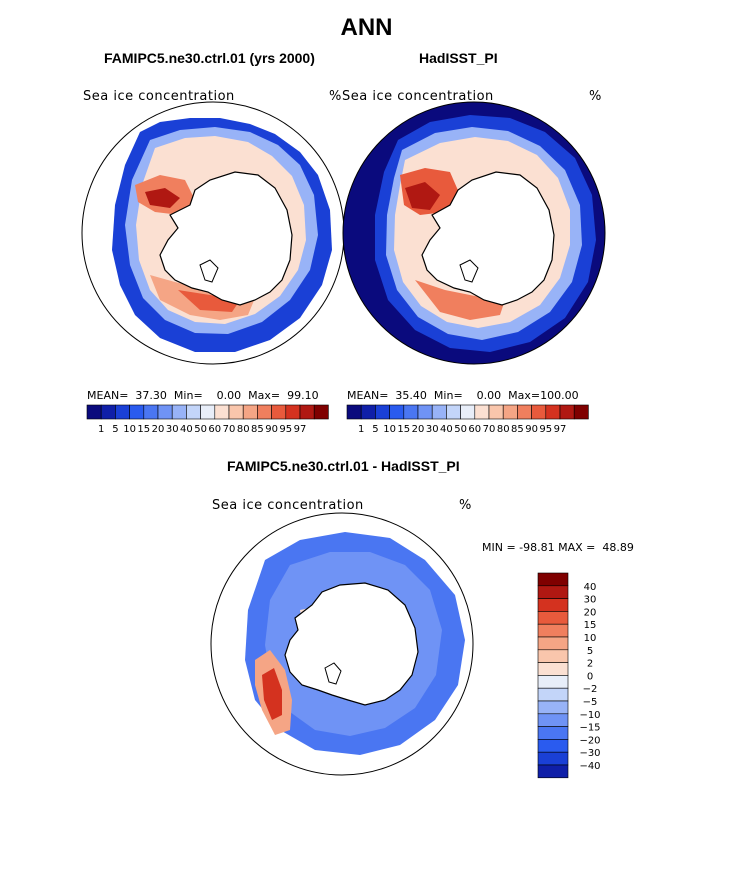 Image resolution: width=733 pixels, height=882 pixels. I want to click on panel-title-diff: FAMIPC5.ne30.ctrl.01 - HadISST_PI, so click(343, 466).